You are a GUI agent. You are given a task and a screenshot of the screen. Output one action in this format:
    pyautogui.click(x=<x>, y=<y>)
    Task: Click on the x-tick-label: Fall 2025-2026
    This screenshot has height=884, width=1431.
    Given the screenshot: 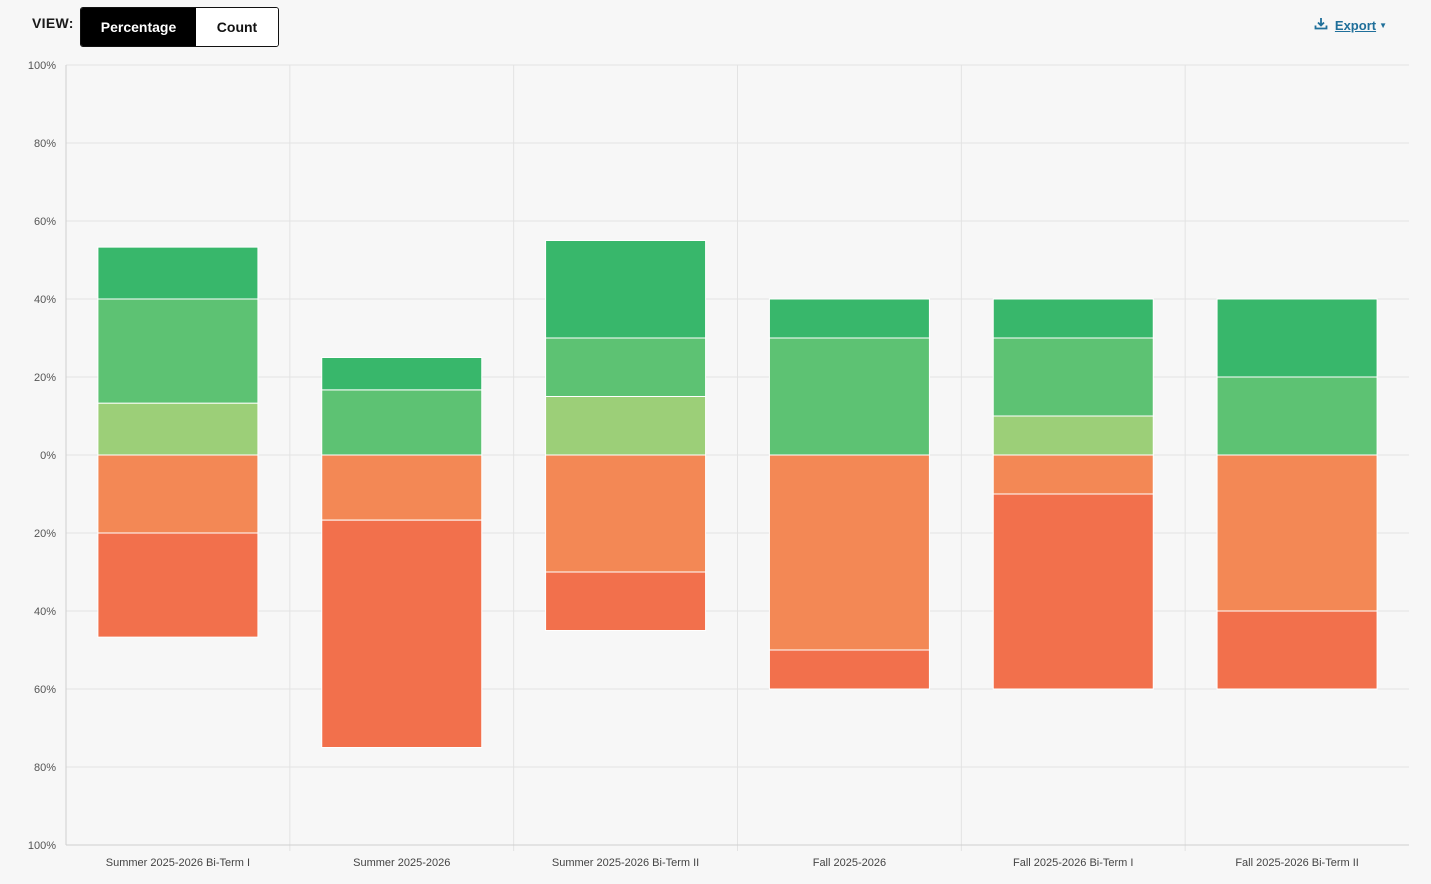 What is the action you would take?
    pyautogui.click(x=849, y=863)
    